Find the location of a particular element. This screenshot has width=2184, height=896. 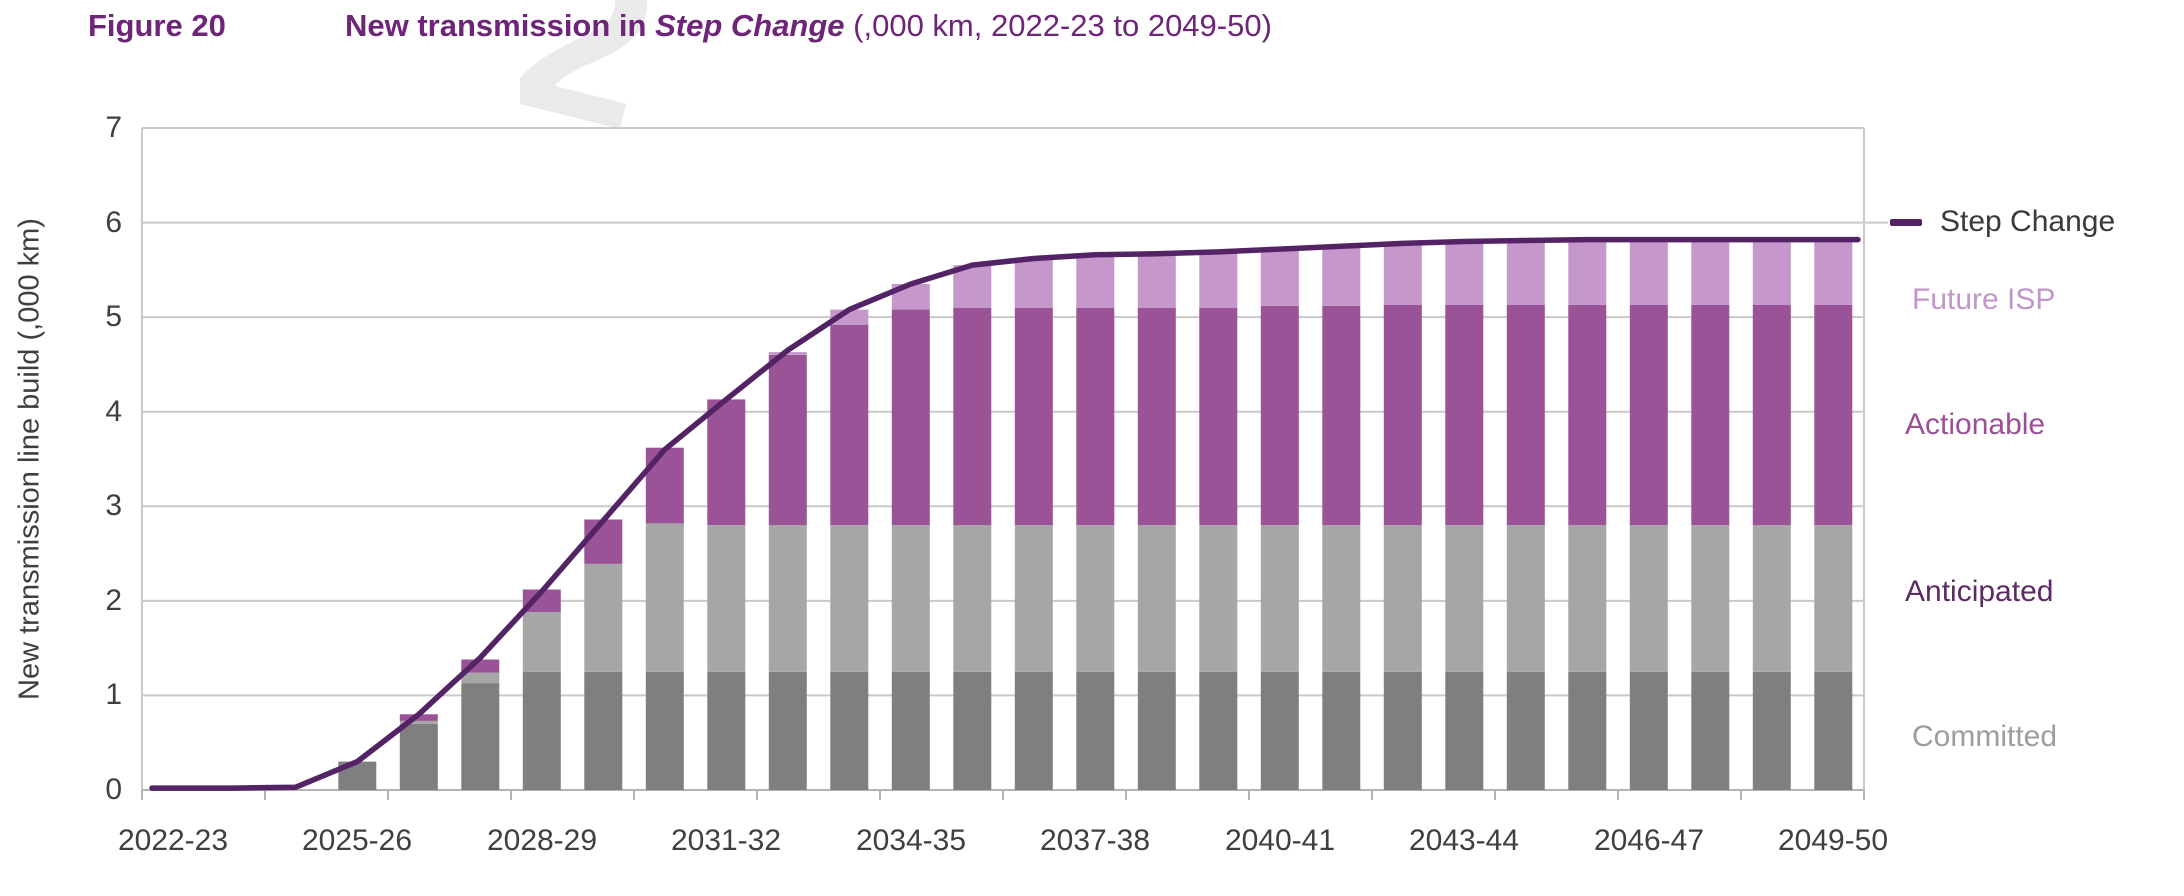

x-tick-label: 2046-47 is located at coordinates (1649, 840).